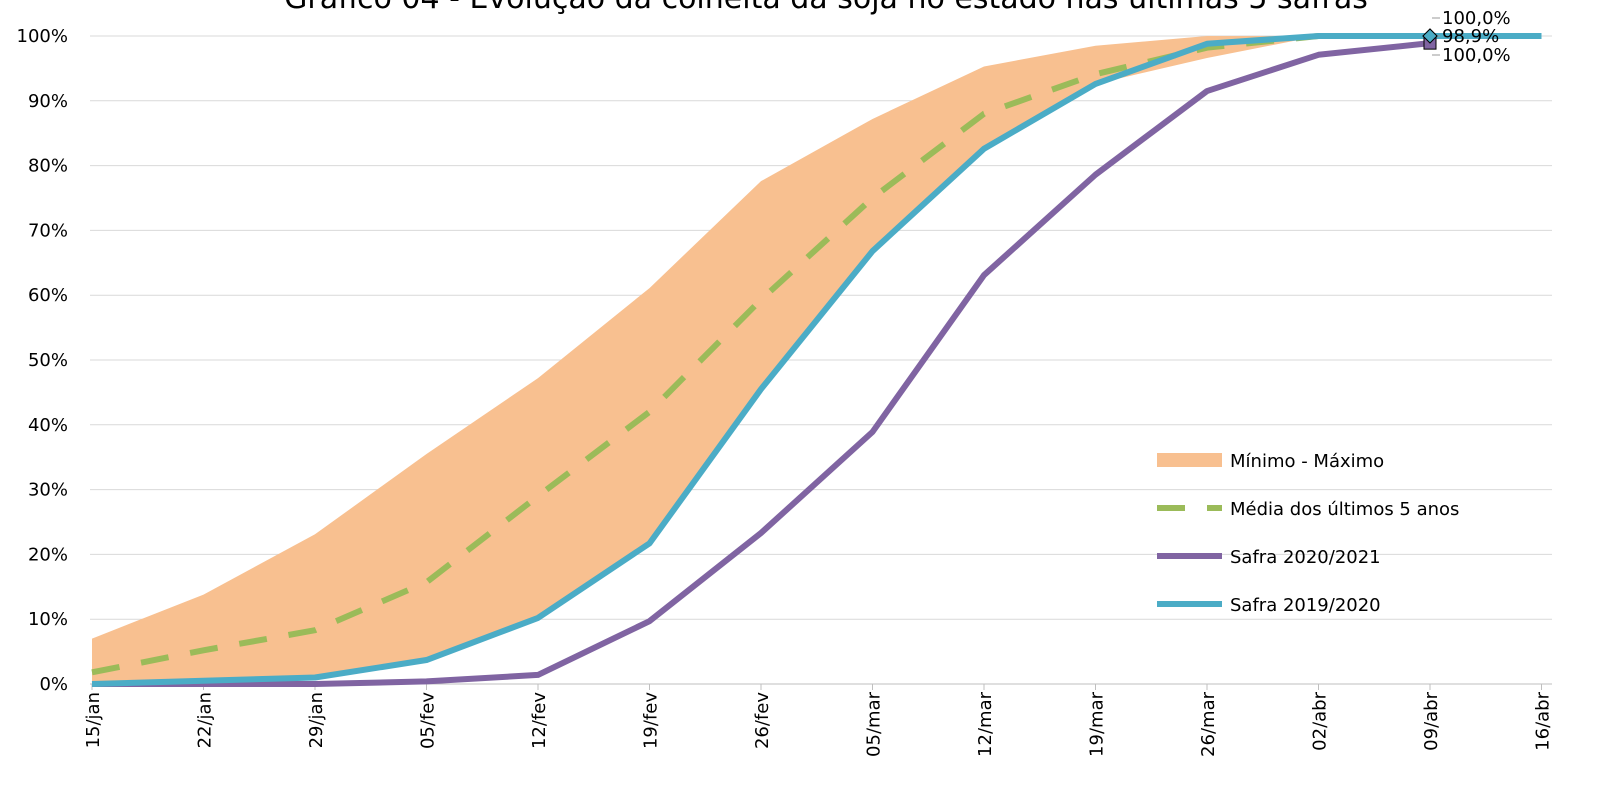 This screenshot has height=788, width=1614. What do you see at coordinates (1208, 724) in the screenshot?
I see `x-tick-label: 26/mar` at bounding box center [1208, 724].